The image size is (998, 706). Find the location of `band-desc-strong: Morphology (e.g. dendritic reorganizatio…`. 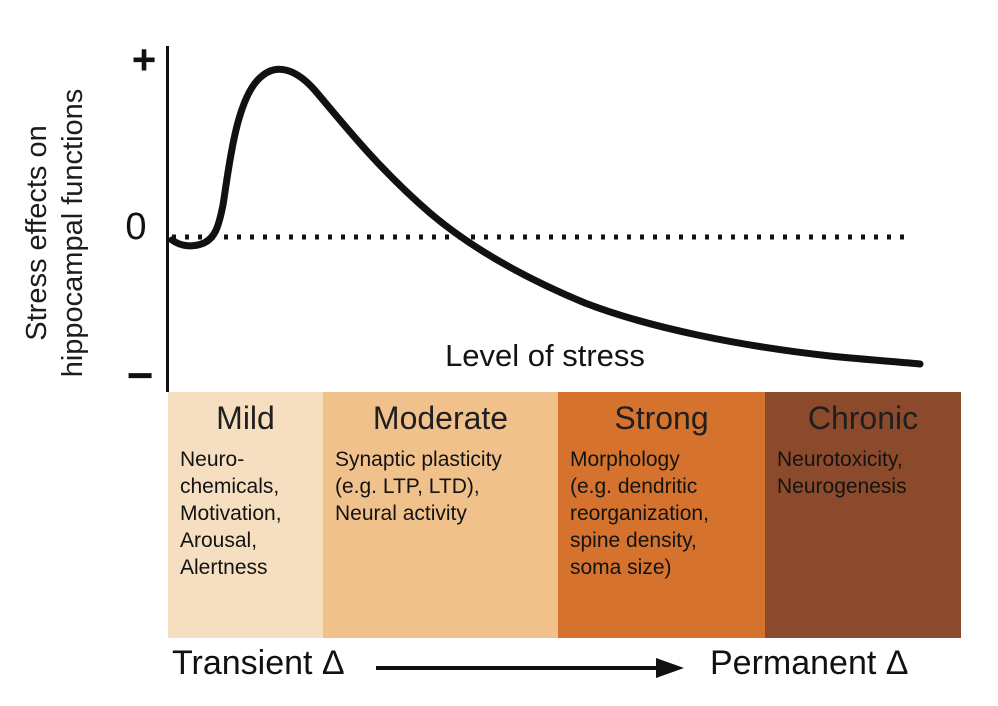

band-desc-strong: Morphology (e.g. dendritic reorganizatio… is located at coordinates (639, 513).